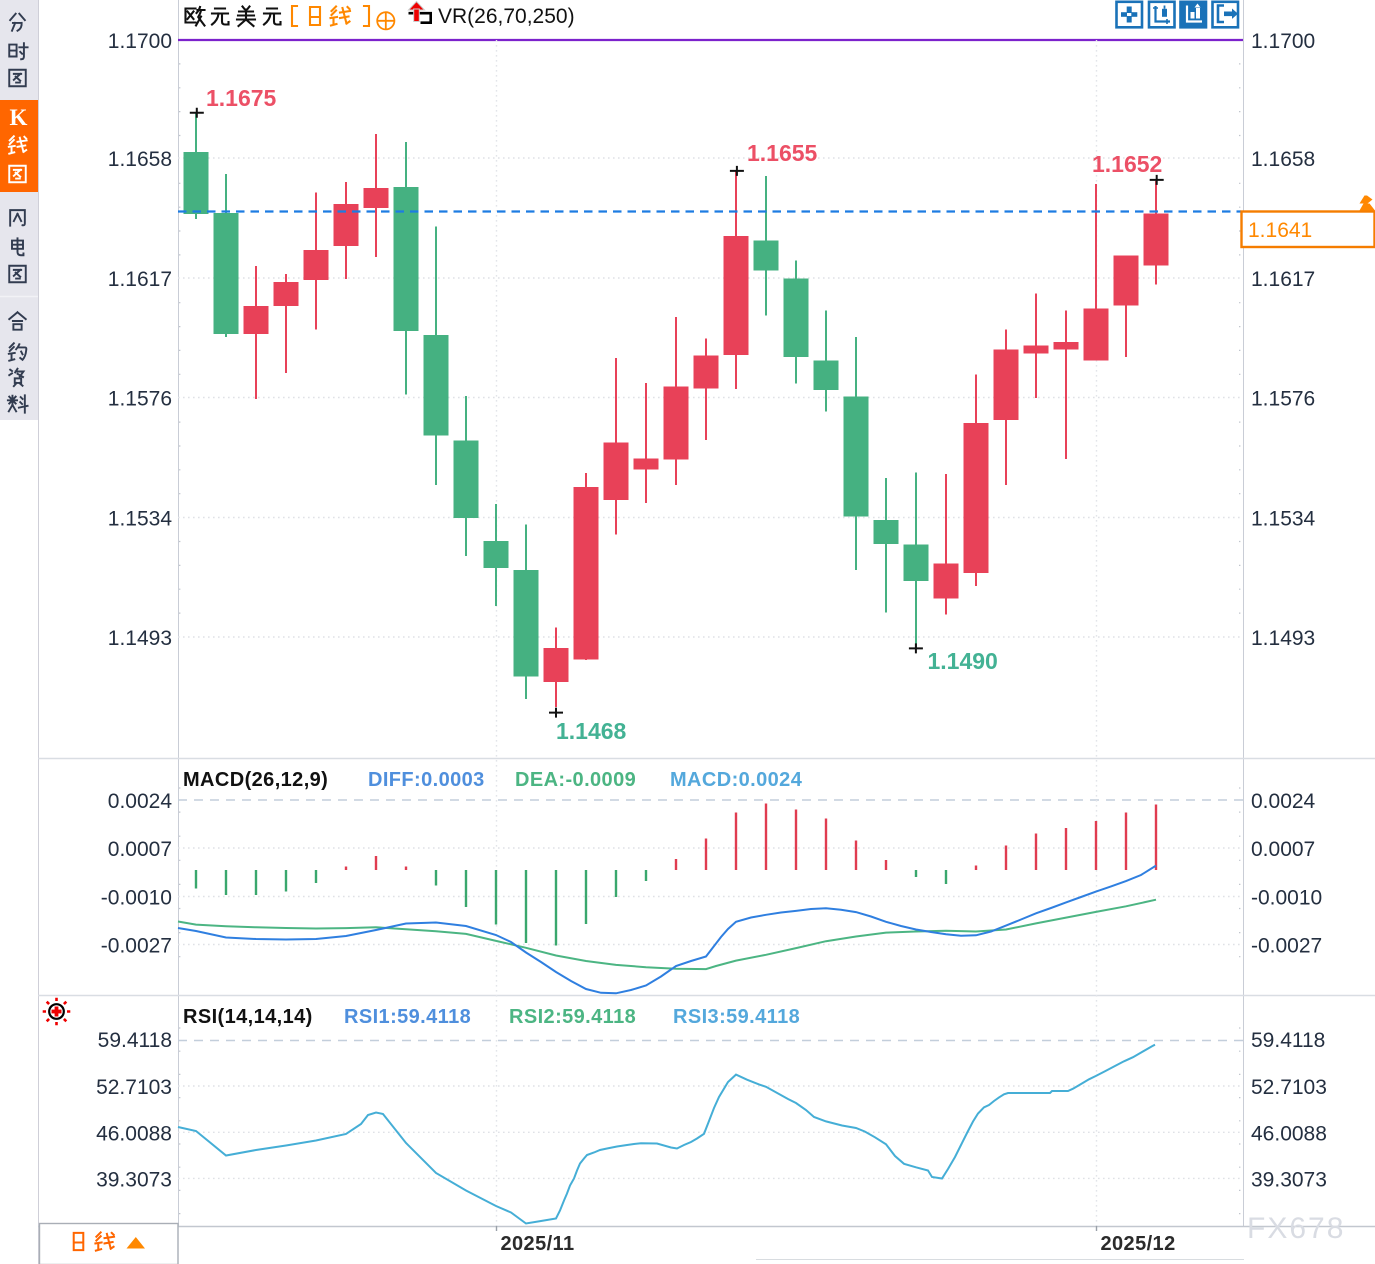 This screenshot has height=1264, width=1375. I want to click on svg-text: MACD(26,12,9), so click(255, 780).